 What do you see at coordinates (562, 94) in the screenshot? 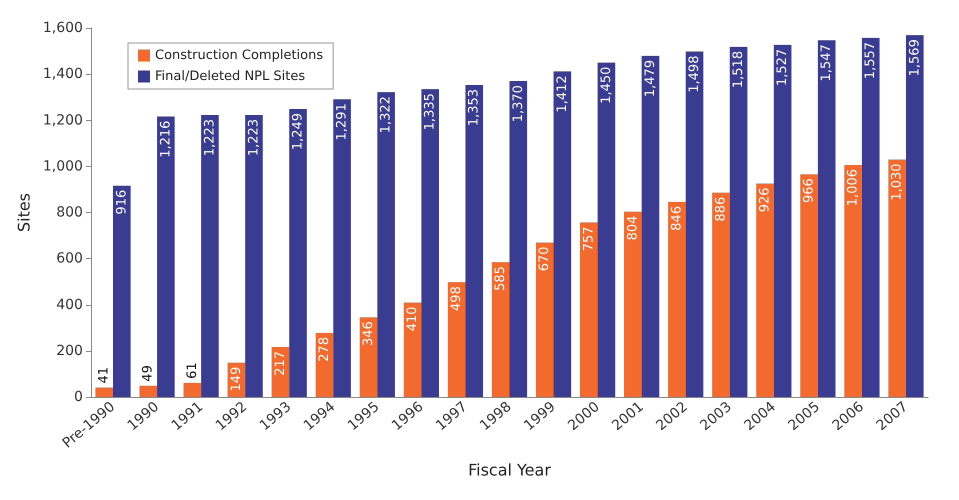
I see `data-label: 1,412` at bounding box center [562, 94].